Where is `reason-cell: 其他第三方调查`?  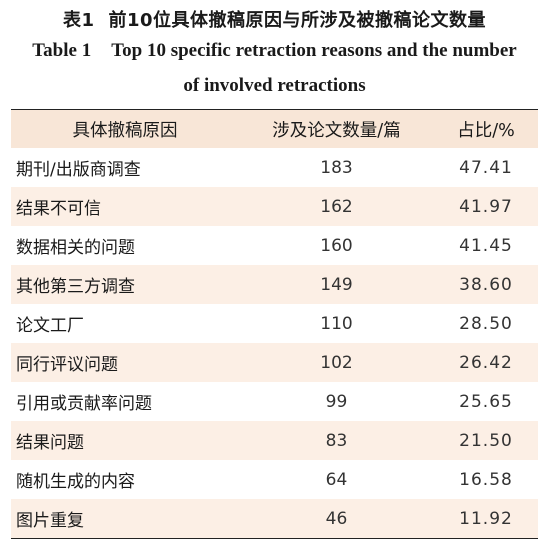 reason-cell: 其他第三方调查 is located at coordinates (75, 287).